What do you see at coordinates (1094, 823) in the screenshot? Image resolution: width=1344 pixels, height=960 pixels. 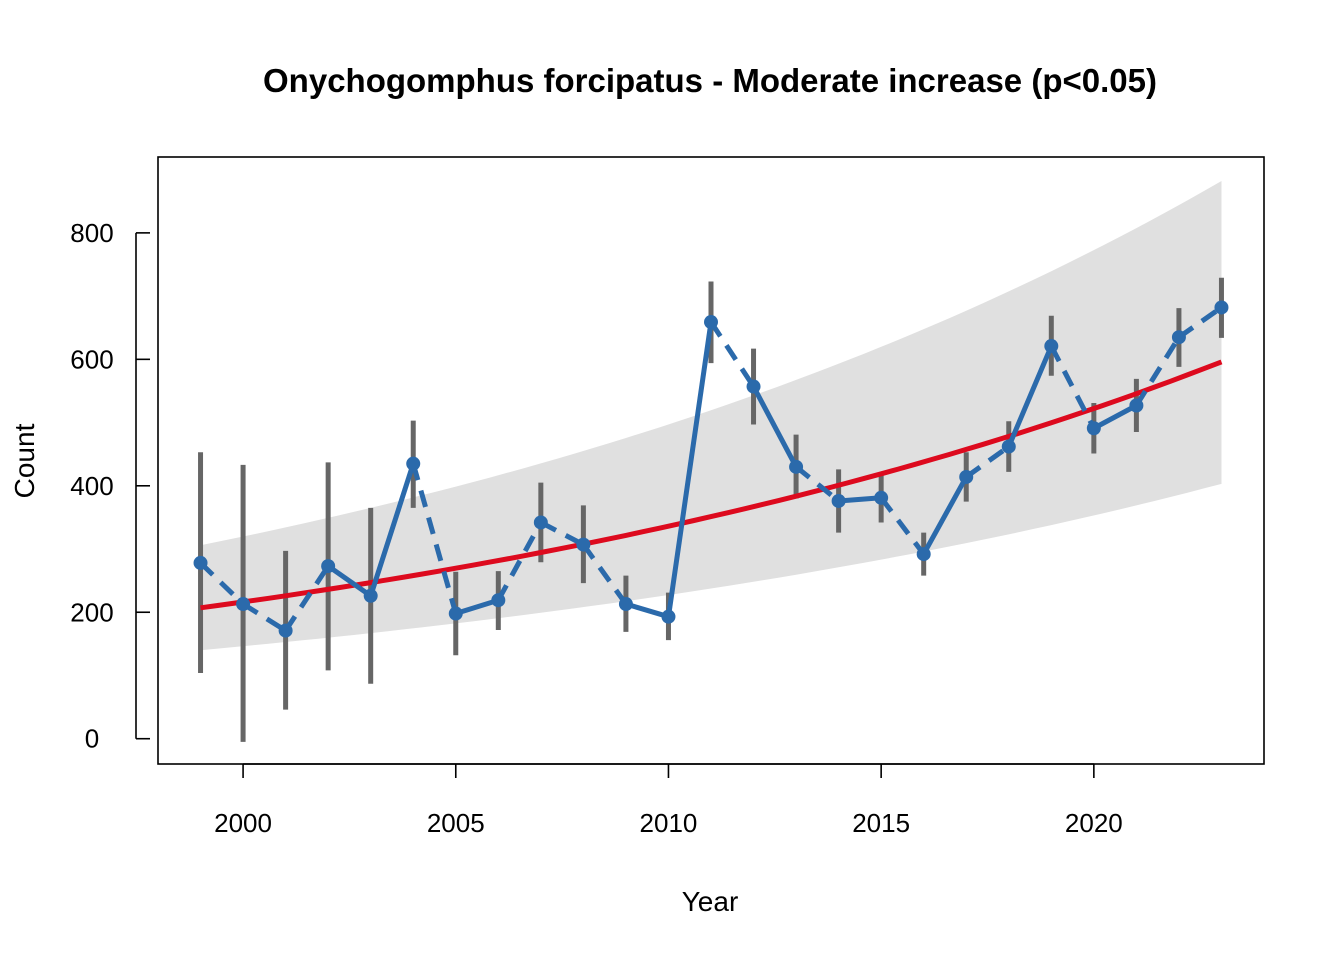 I see `x-tick-label: 2020` at bounding box center [1094, 823].